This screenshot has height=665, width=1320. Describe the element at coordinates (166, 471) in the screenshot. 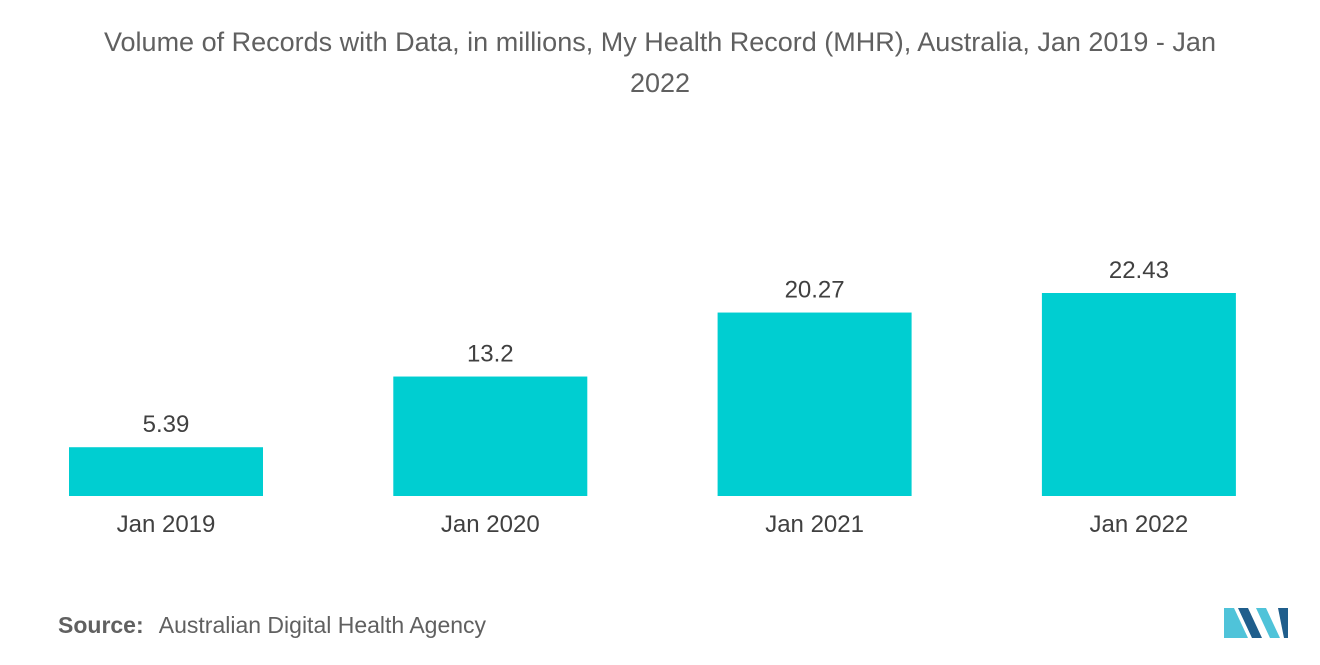

I see `bar-jan-2019` at that location.